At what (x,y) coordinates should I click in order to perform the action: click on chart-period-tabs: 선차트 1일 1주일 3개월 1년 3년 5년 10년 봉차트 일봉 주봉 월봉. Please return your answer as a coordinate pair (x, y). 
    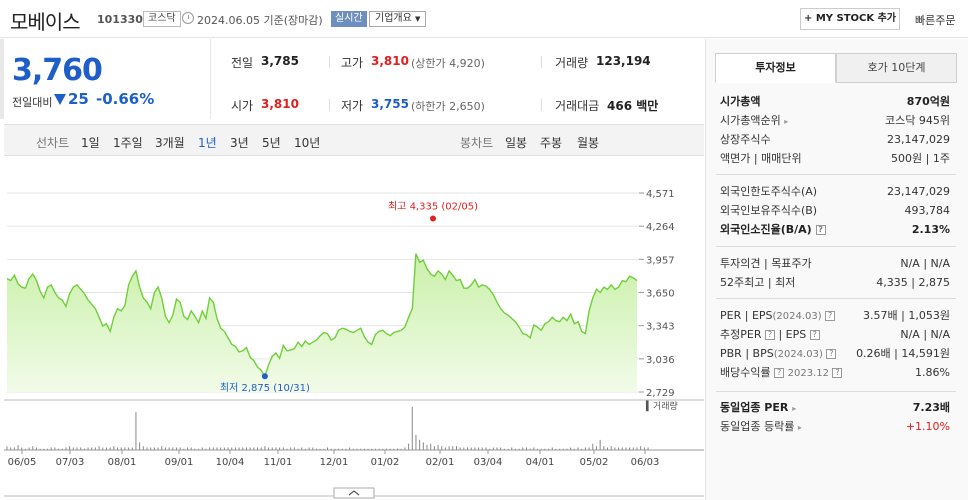
    Looking at the image, I should click on (354, 140).